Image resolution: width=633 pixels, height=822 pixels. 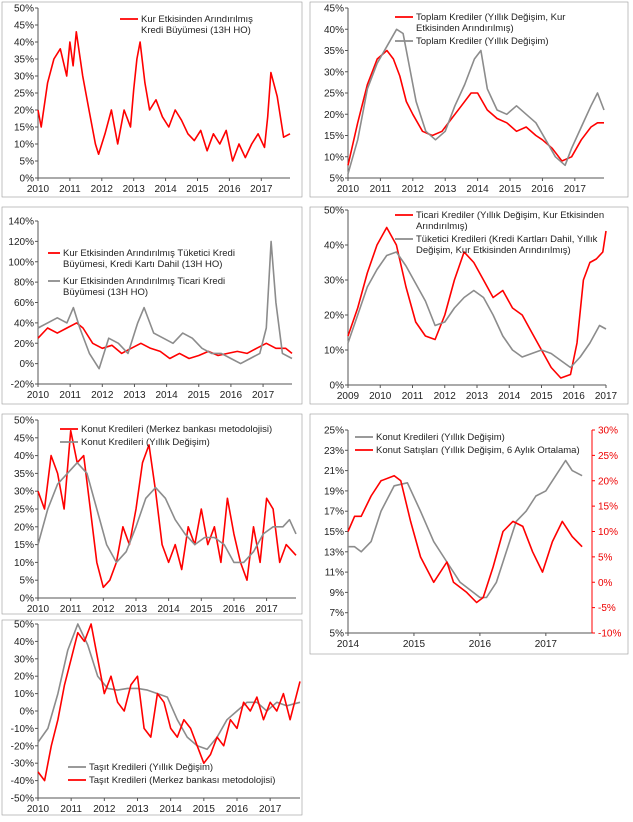 What do you see at coordinates (145, 442) in the screenshot?
I see `legend-entry-1: Konut Kredileri (Yıllık Değişim)` at bounding box center [145, 442].